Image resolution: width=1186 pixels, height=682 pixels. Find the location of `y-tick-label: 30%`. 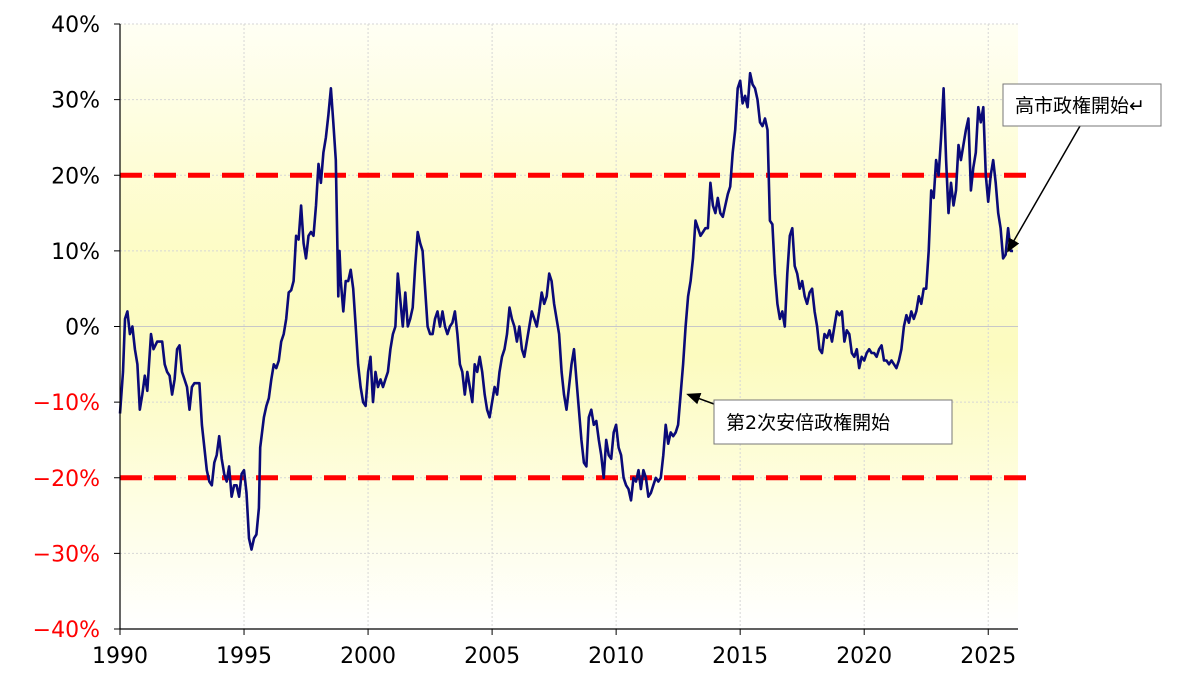

y-tick-label: 30% is located at coordinates (75, 101).